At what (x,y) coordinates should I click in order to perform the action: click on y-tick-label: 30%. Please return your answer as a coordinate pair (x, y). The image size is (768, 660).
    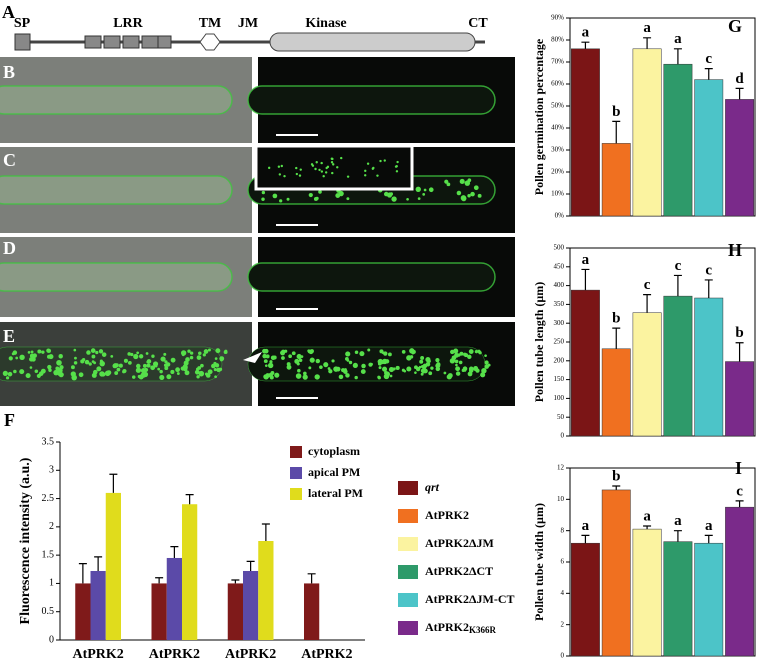
    Looking at the image, I should click on (557, 150).